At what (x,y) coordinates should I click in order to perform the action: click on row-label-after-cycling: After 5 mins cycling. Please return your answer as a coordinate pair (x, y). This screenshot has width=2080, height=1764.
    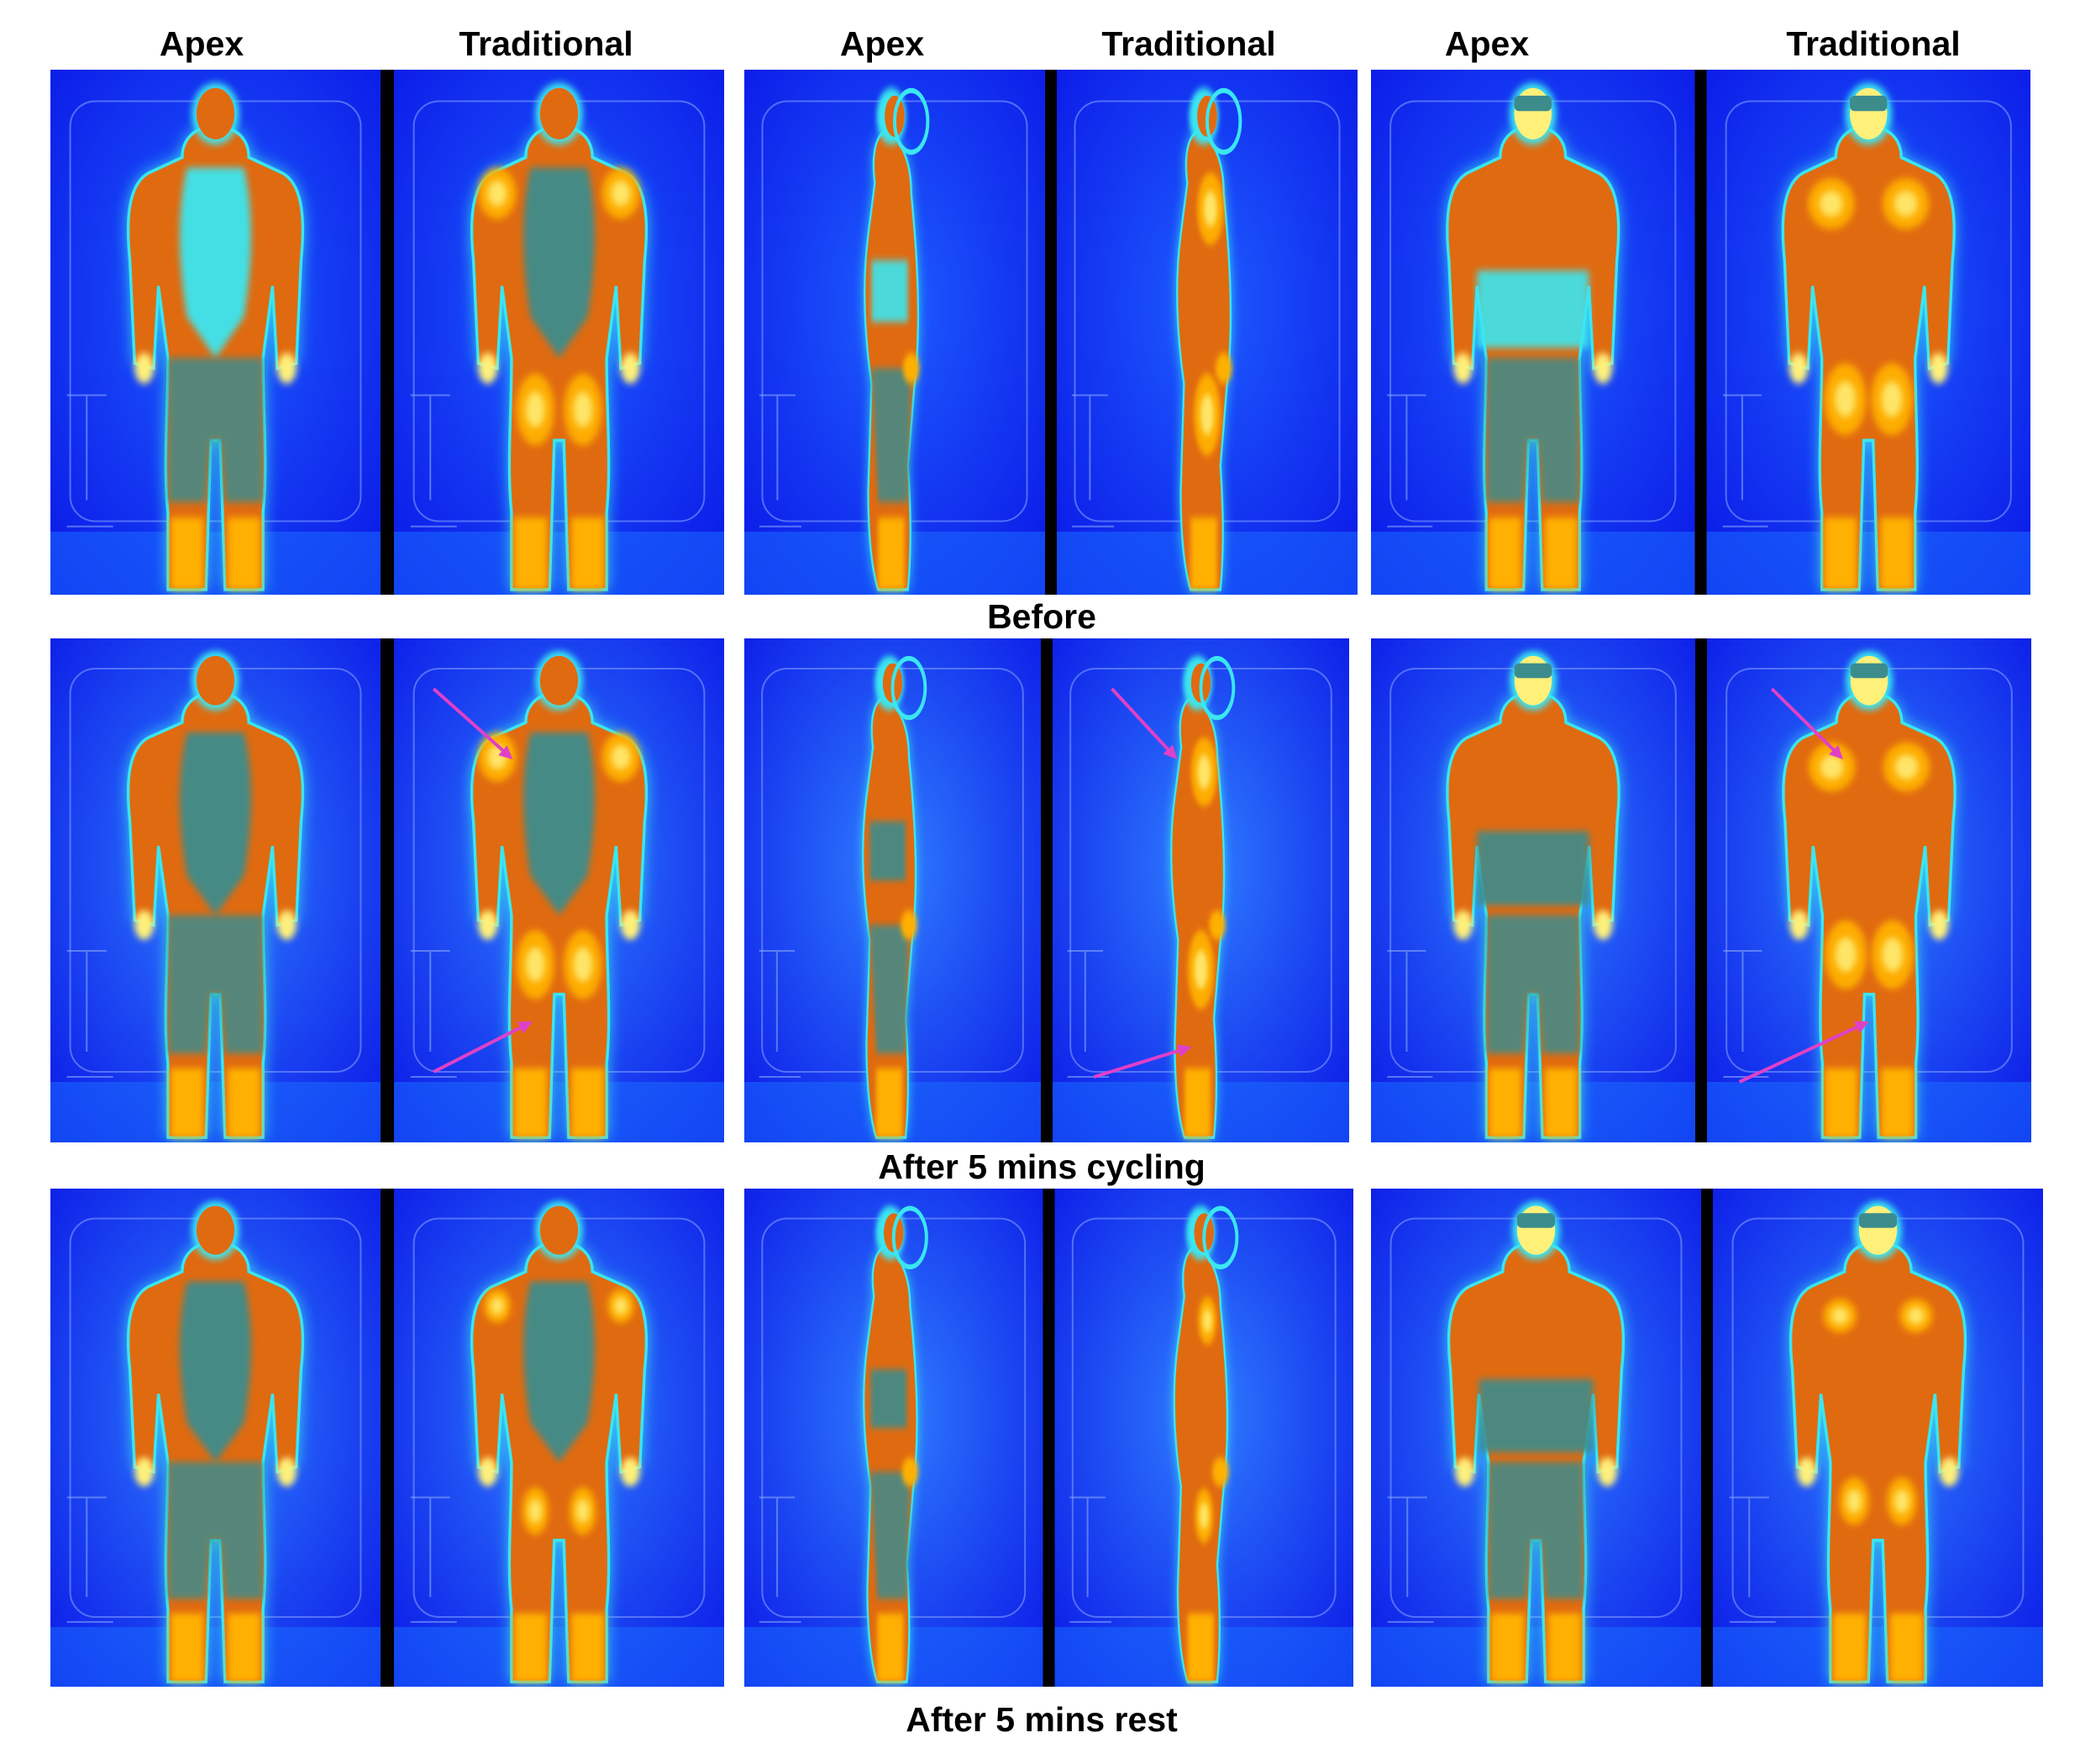
    Looking at the image, I should click on (1041, 1166).